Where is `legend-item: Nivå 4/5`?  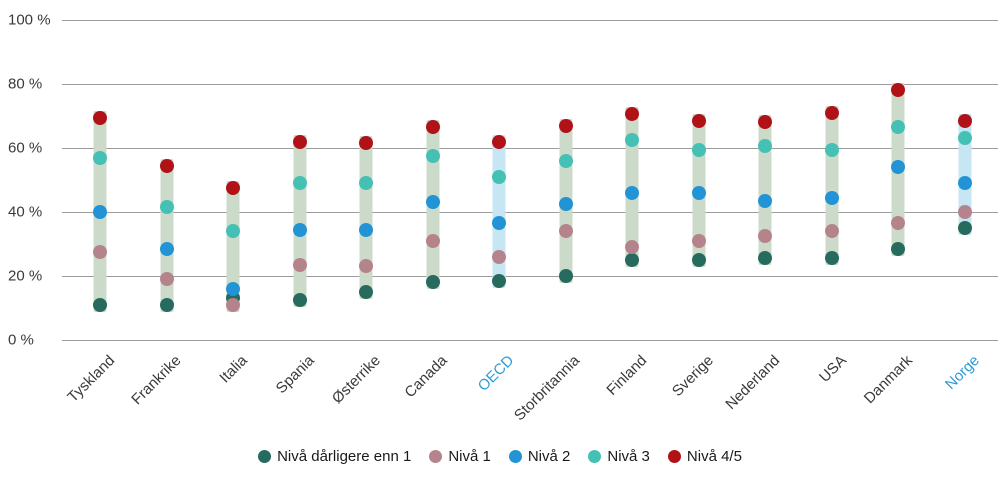 legend-item: Nivå 4/5 is located at coordinates (704, 456).